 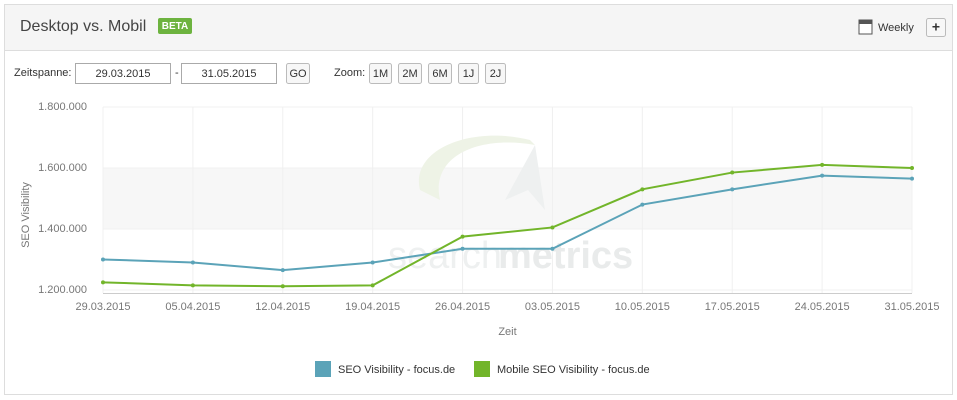 I want to click on x-tick-label: 10.05.2015, so click(x=642, y=307).